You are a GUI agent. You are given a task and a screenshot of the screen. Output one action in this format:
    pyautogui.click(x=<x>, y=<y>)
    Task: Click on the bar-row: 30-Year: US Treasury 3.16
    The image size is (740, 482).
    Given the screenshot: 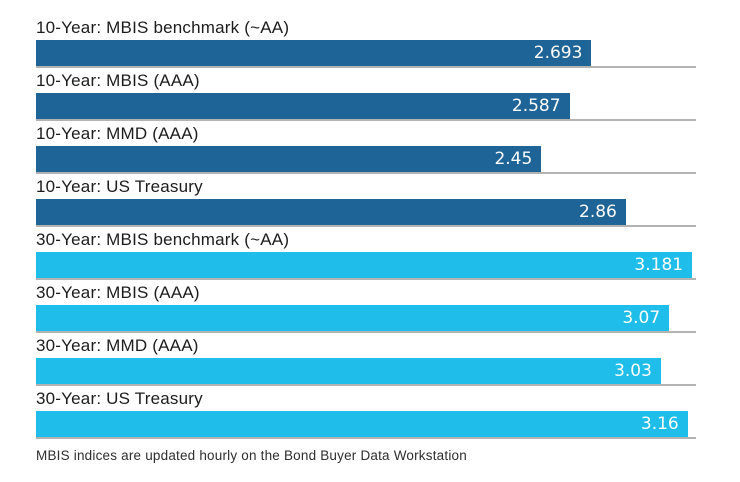 What is the action you would take?
    pyautogui.click(x=366, y=412)
    